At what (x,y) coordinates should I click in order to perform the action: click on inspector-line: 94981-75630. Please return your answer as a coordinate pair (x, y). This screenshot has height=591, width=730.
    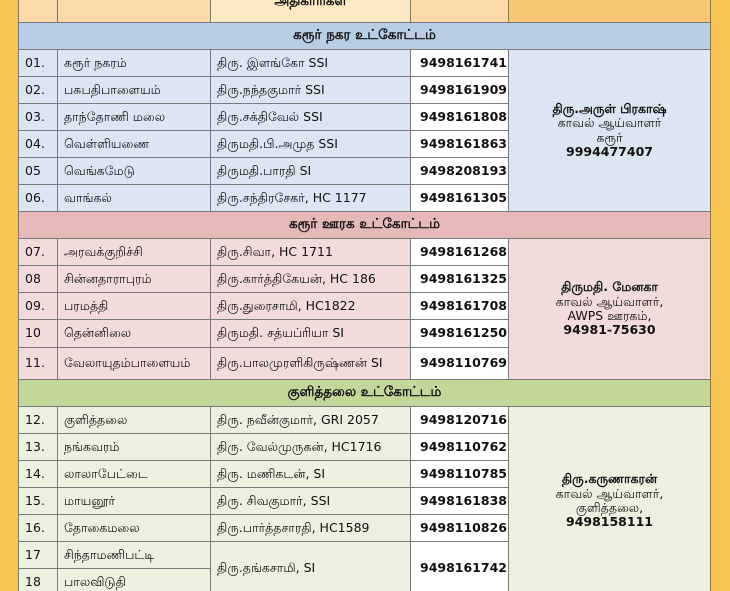
    Looking at the image, I should click on (609, 330).